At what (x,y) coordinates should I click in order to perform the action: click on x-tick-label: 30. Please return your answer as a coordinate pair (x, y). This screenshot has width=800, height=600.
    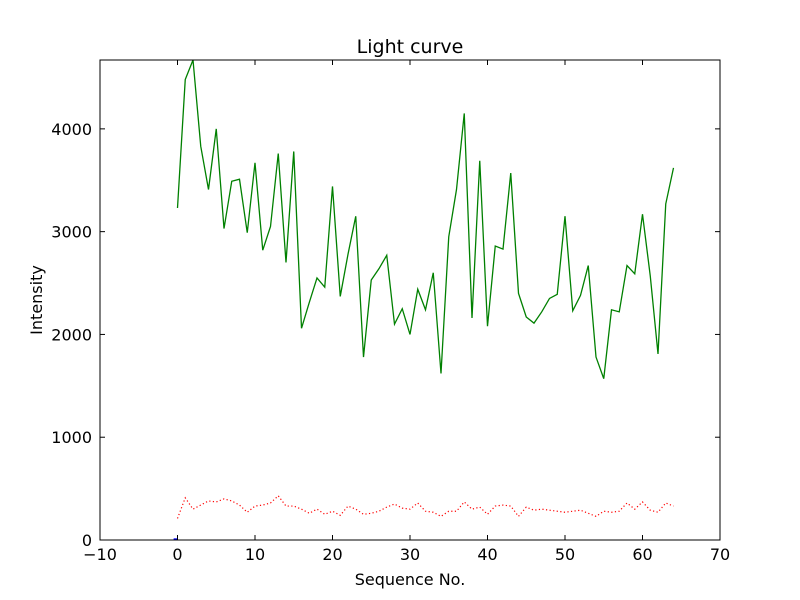
    Looking at the image, I should click on (410, 554).